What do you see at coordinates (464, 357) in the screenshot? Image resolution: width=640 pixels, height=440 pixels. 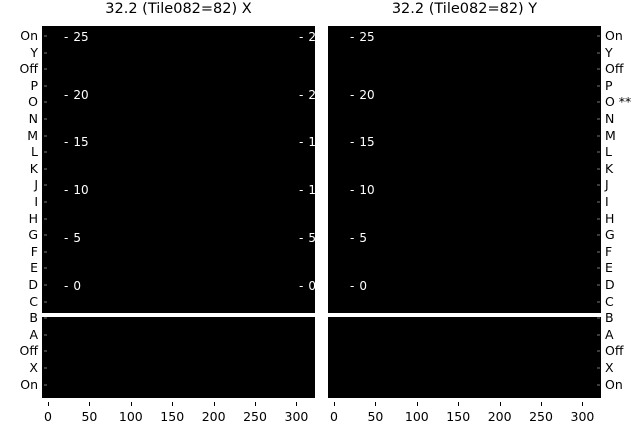 I see `plot-area-right-bottom` at bounding box center [464, 357].